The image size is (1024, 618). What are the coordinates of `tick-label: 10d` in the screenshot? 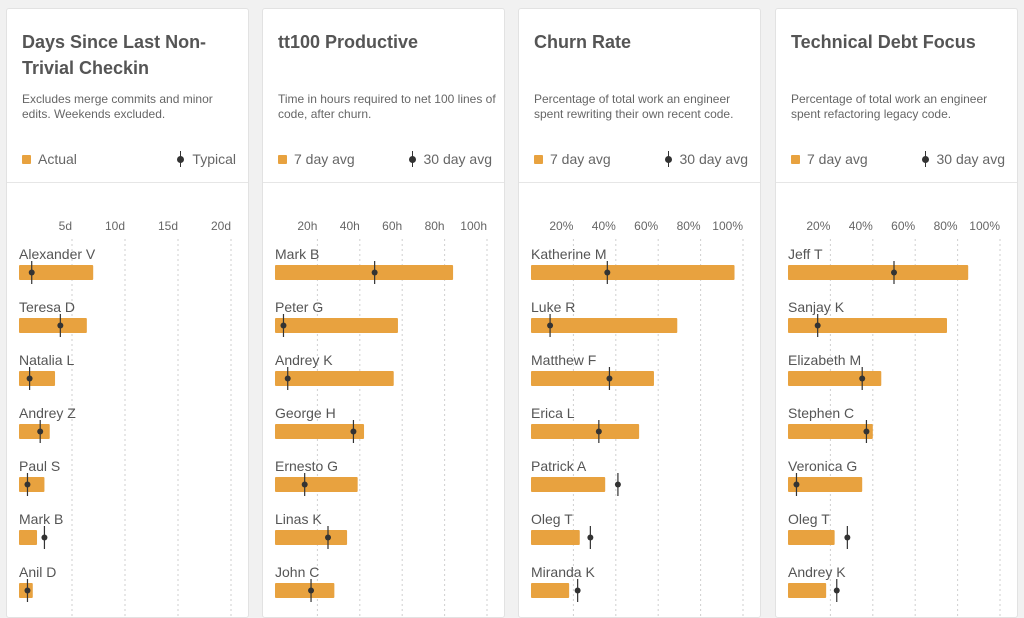 It's located at (115, 226).